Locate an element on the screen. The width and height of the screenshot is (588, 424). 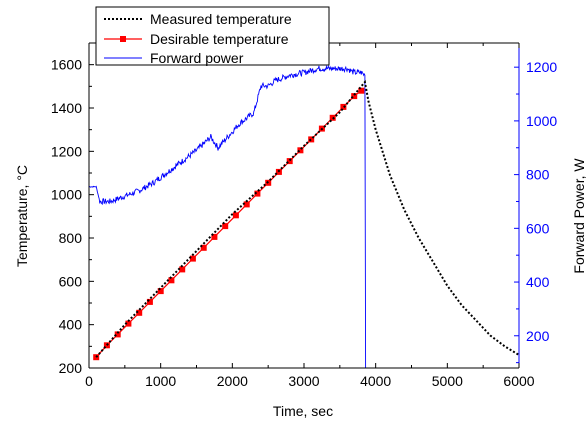
x-axis-label: Time, sec is located at coordinates (303, 411).